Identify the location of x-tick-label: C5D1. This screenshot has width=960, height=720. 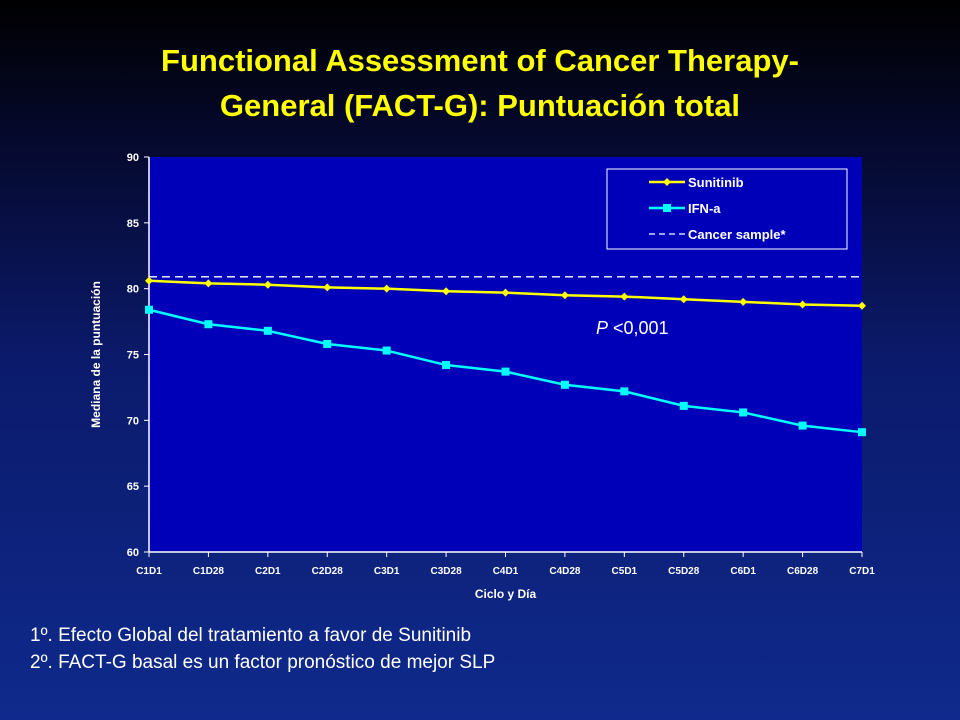
(625, 571).